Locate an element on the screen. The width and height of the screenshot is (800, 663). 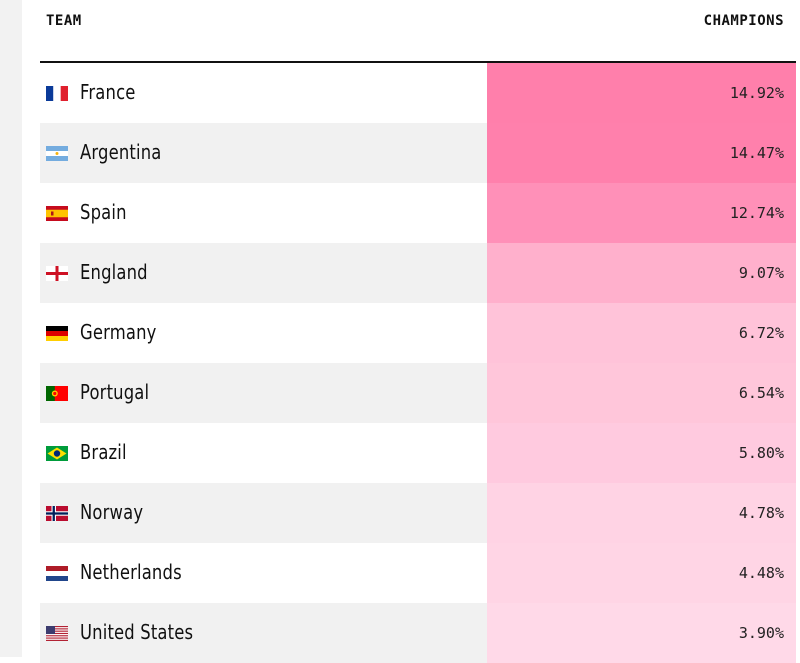
champions-value: 6.54% is located at coordinates (761, 393).